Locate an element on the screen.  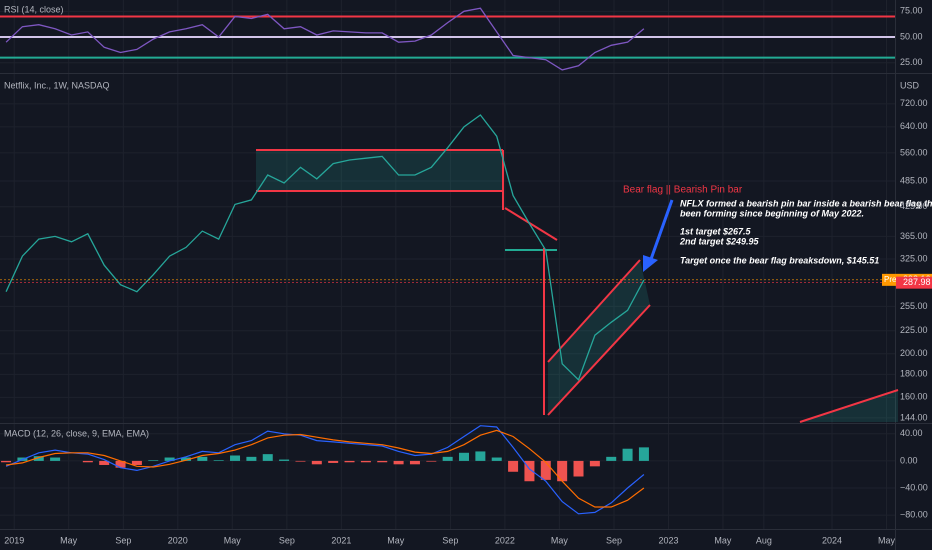
y-tick-label: 425.00 is located at coordinates (914, 206).